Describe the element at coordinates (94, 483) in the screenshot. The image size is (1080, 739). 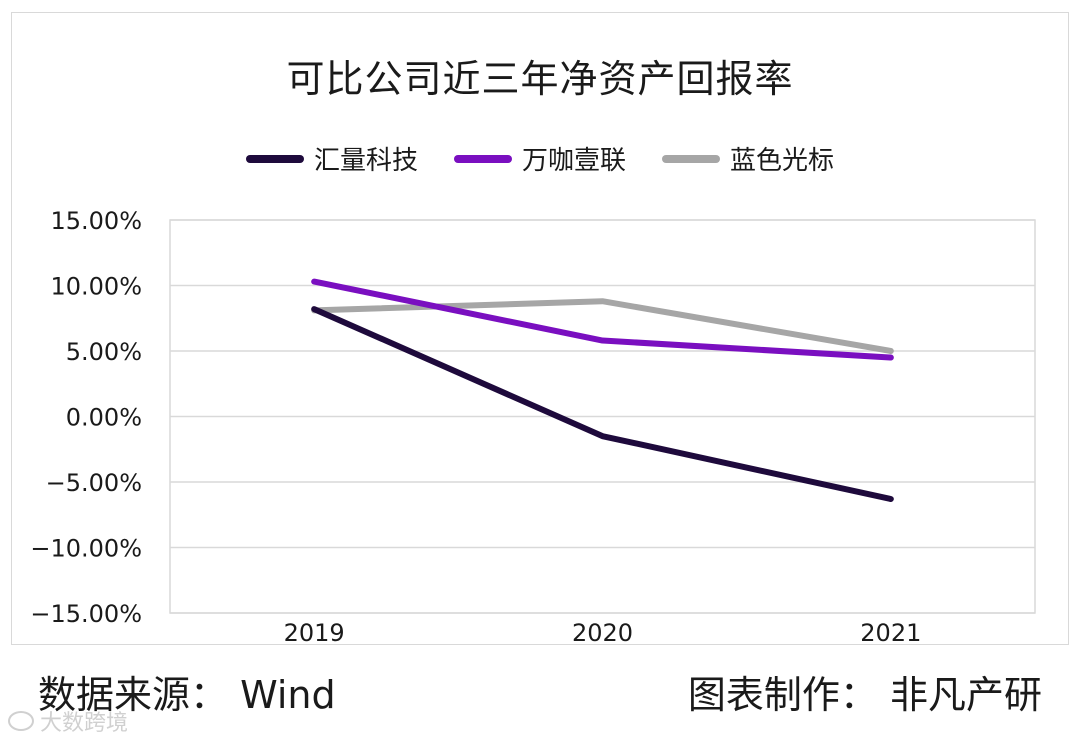
I see `y-tick-label-4: −5.00%` at that location.